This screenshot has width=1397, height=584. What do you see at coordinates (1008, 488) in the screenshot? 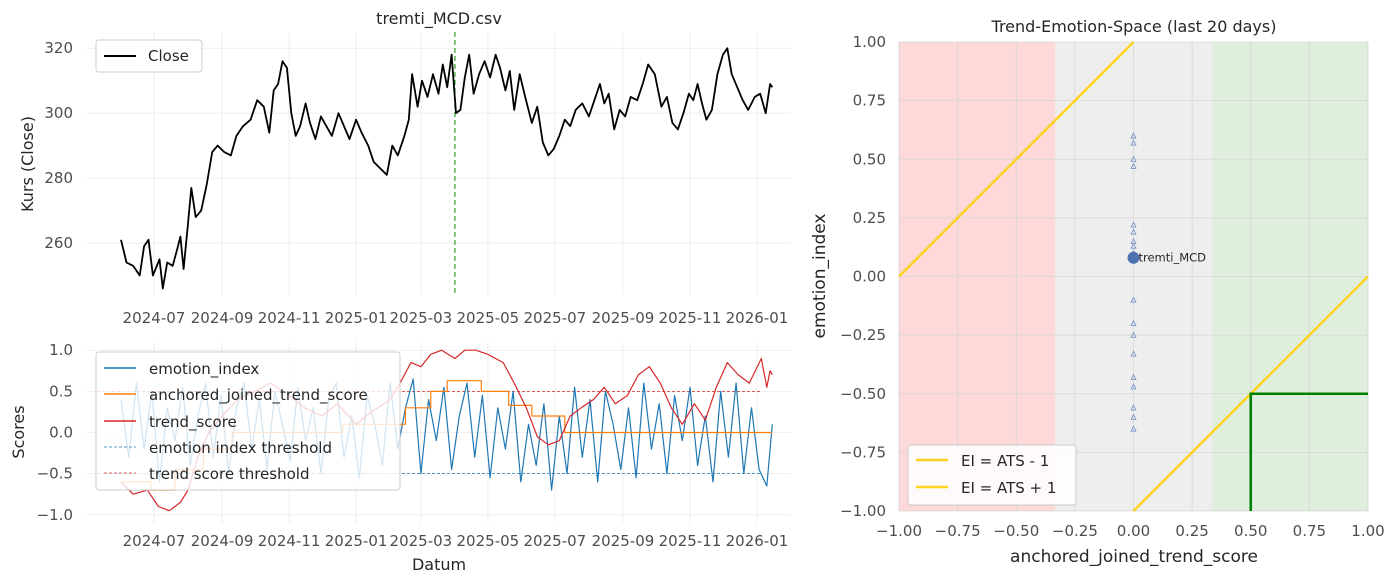
I see `space-legend-label-ats-plus: EI = ATS + 1` at bounding box center [1008, 488].